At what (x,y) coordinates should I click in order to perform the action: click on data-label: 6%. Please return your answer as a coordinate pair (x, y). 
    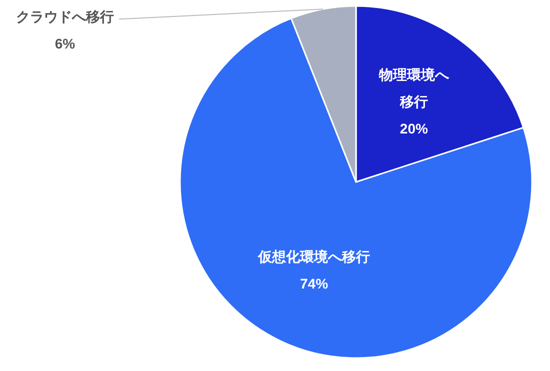
    Looking at the image, I should click on (65, 43).